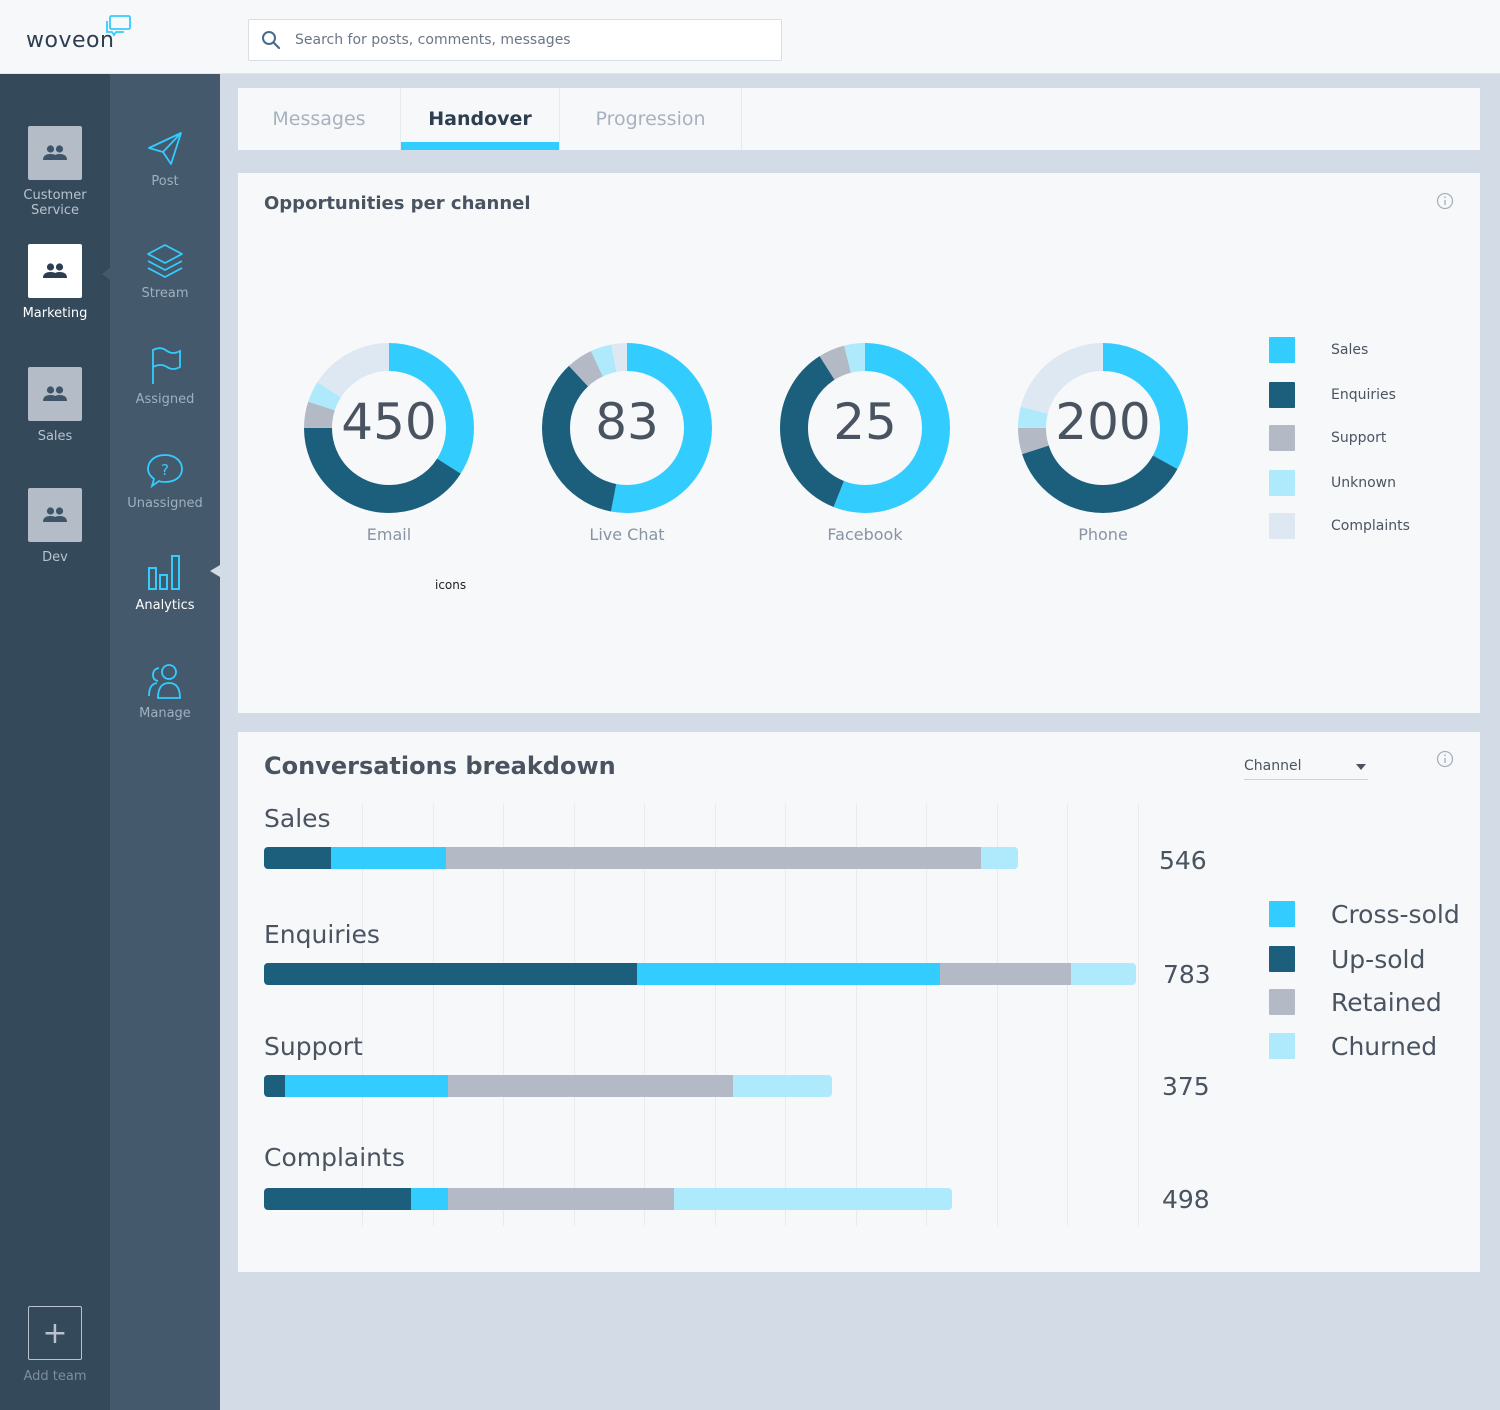  What do you see at coordinates (389, 422) in the screenshot?
I see `donut-total: 450` at bounding box center [389, 422].